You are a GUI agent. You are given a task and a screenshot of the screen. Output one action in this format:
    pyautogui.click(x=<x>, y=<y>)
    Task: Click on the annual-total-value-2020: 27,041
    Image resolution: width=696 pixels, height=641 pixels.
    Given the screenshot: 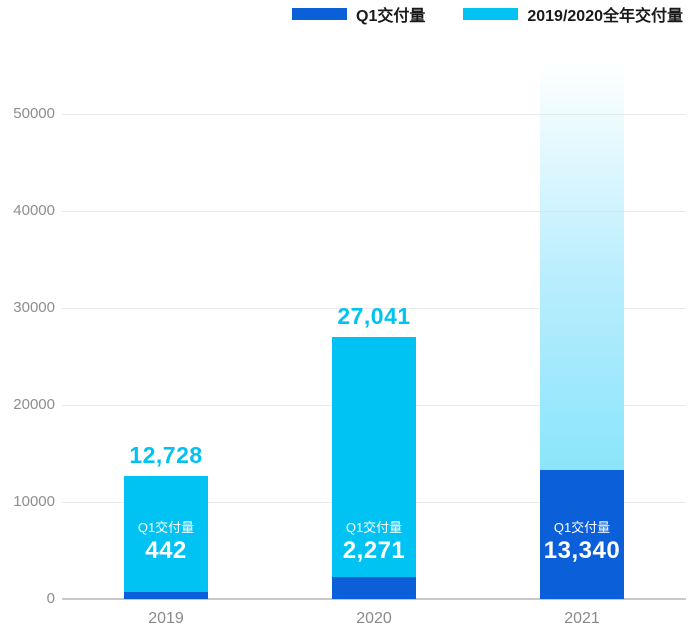 What is the action you would take?
    pyautogui.click(x=374, y=316)
    